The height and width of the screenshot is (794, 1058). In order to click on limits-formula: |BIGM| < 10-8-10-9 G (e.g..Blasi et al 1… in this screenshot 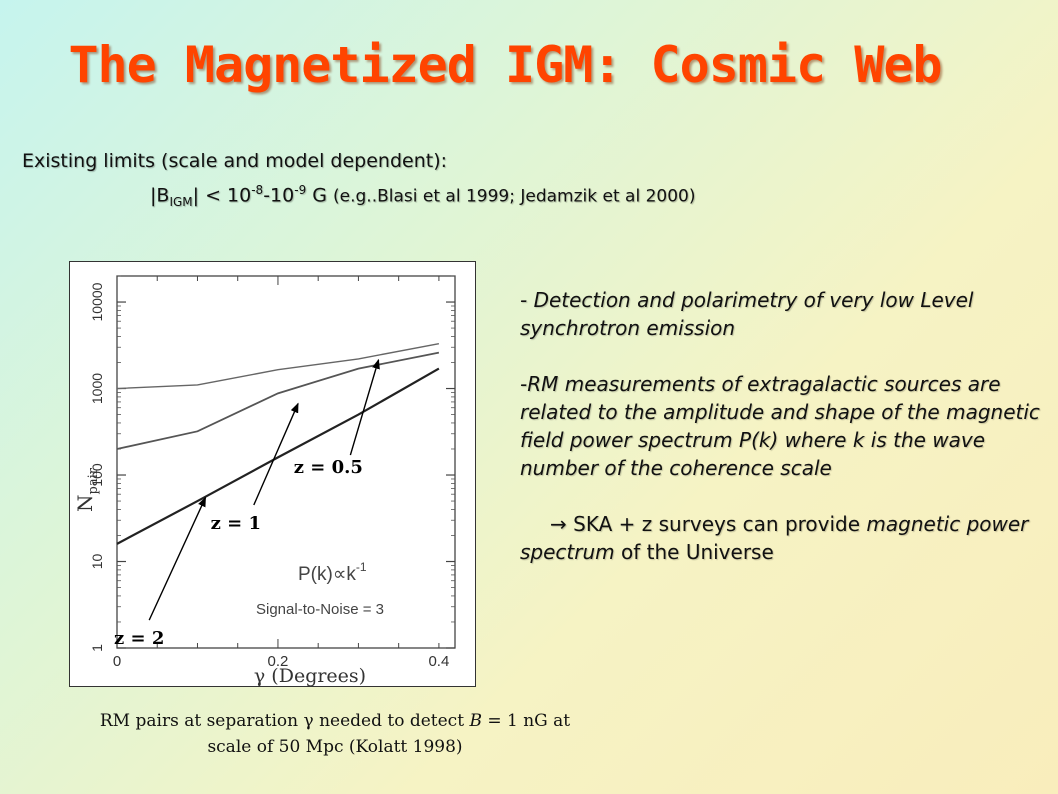, I will do `click(422, 196)`.